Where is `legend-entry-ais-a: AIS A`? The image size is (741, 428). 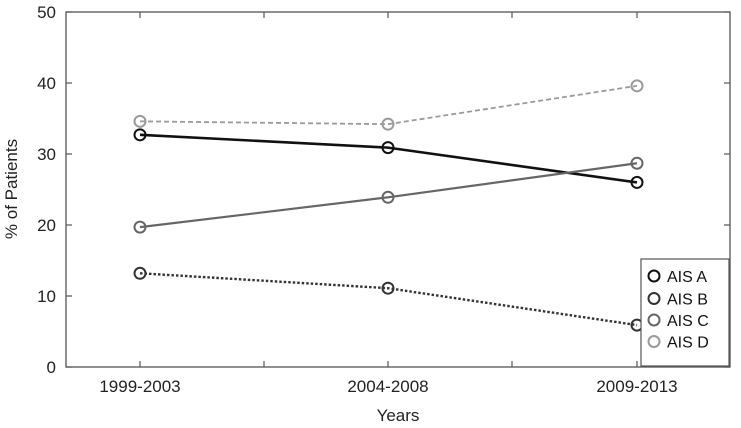
legend-entry-ais-a: AIS A is located at coordinates (677, 277).